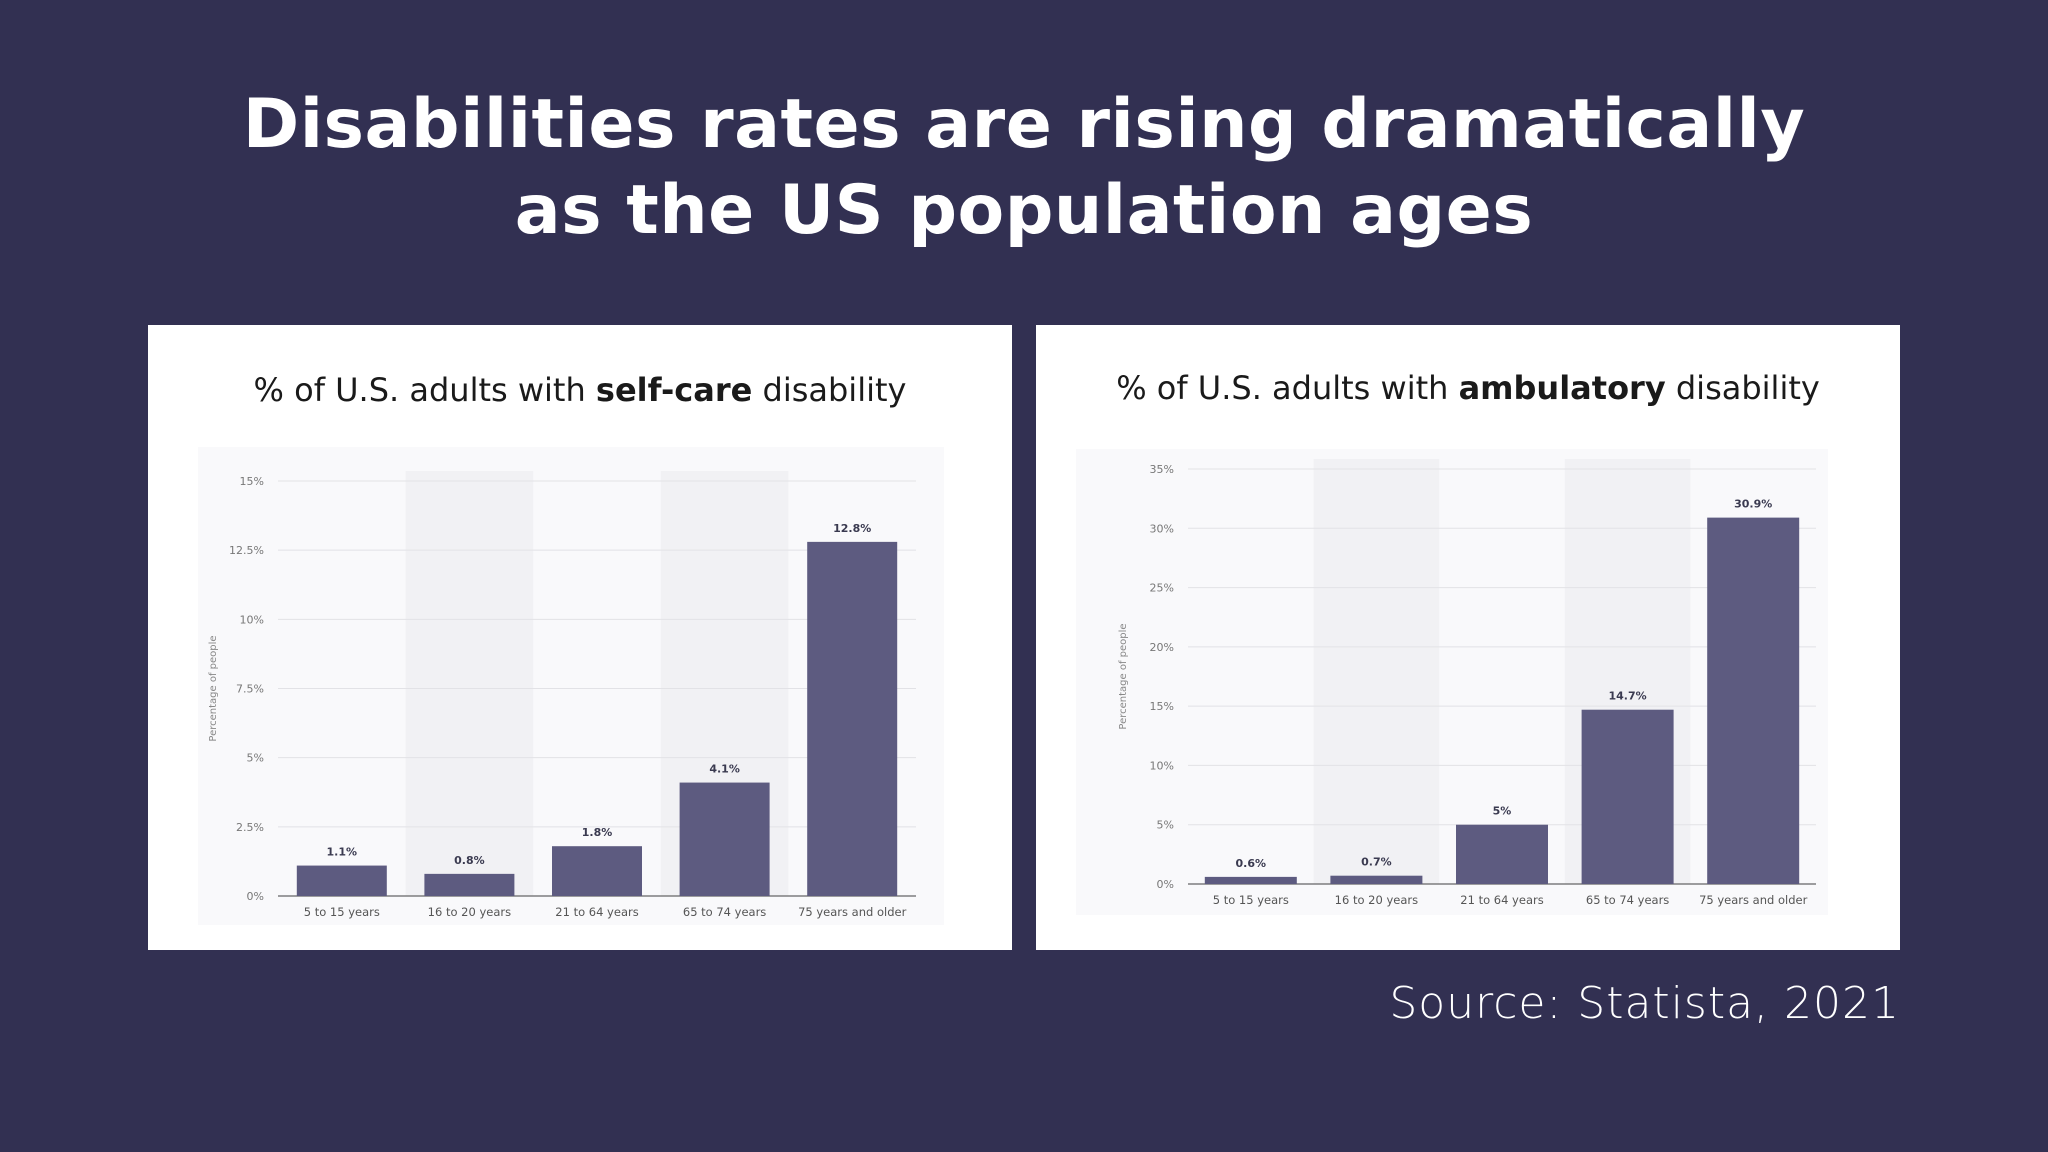 The width and height of the screenshot is (2048, 1152). I want to click on y-tick-label: 25%, so click(1162, 588).